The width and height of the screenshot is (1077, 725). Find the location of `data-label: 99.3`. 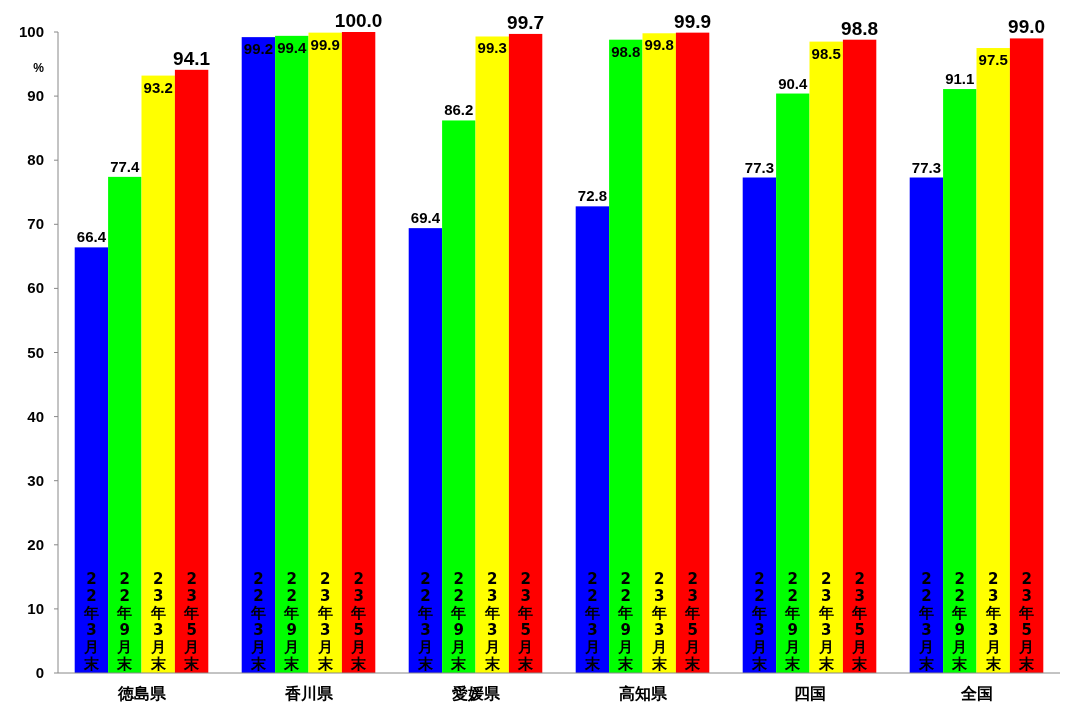

data-label: 99.3 is located at coordinates (492, 48).